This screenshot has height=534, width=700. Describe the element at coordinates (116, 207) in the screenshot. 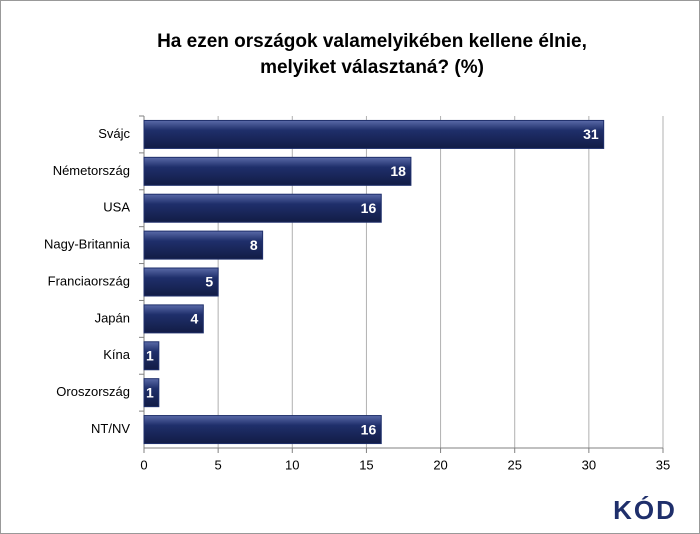

I see `y-tick-label: USA` at that location.